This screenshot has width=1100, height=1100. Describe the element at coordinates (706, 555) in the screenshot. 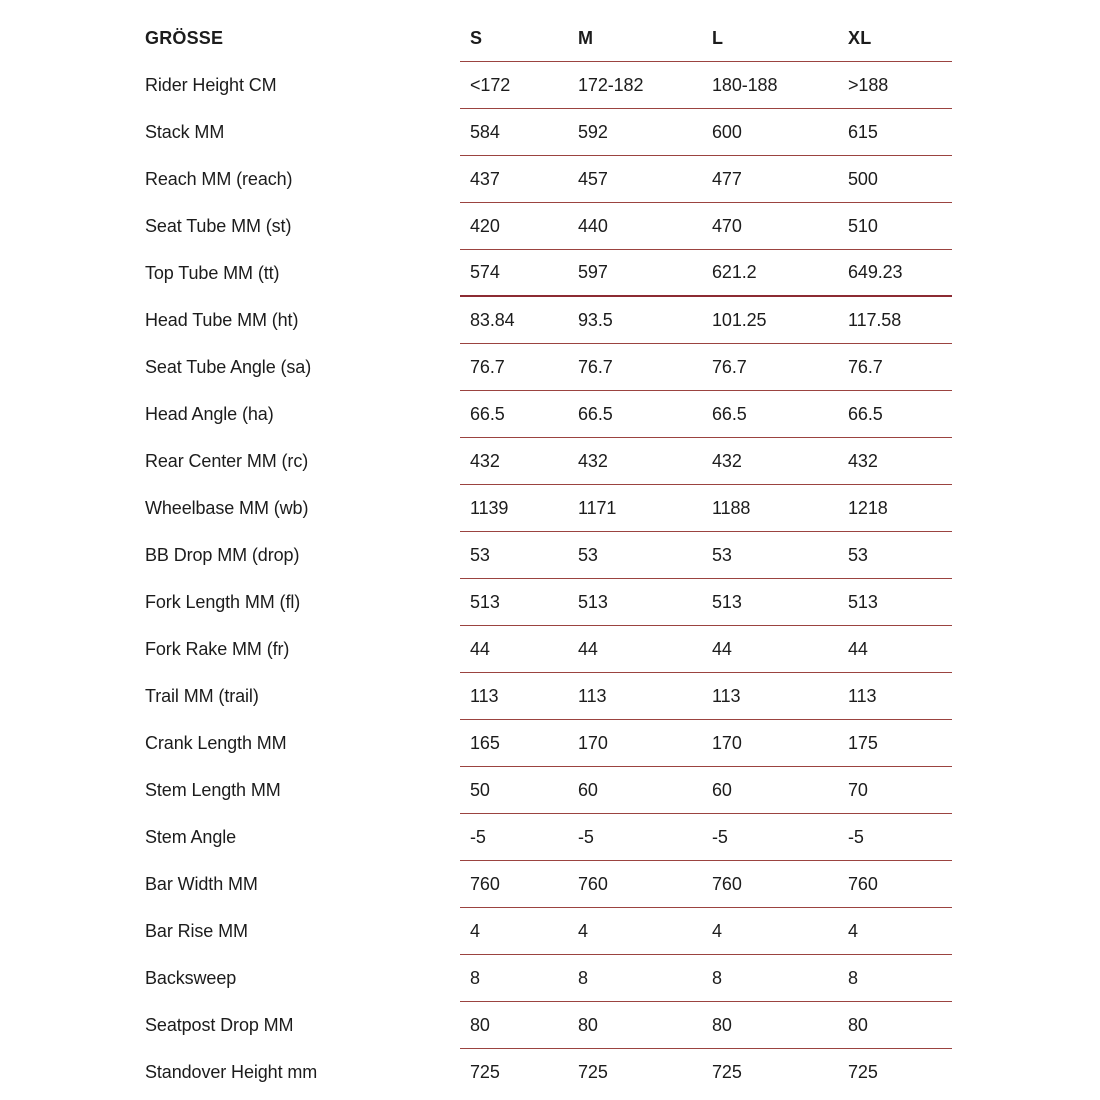

I see `row-values: 53 53 53 53` at that location.